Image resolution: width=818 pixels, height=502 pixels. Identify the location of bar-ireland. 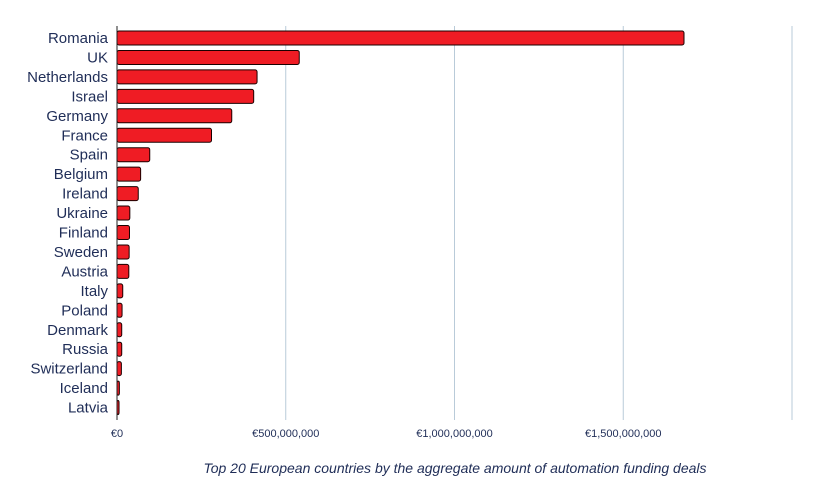
(127, 194).